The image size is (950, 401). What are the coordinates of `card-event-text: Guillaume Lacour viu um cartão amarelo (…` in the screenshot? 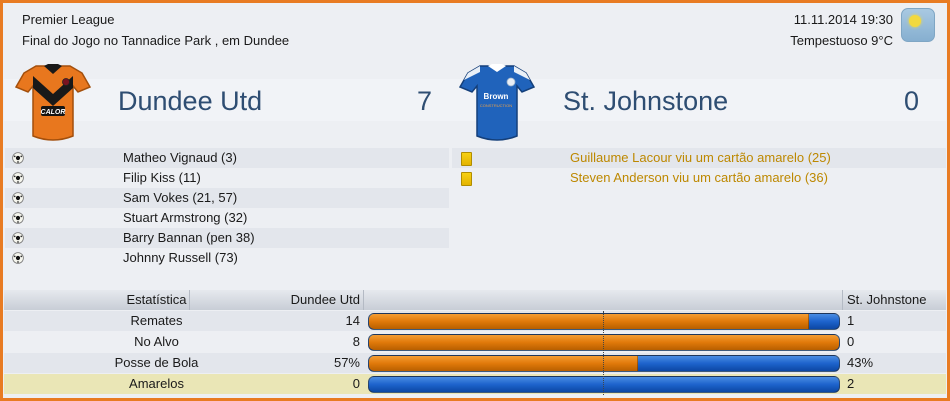 It's located at (700, 157).